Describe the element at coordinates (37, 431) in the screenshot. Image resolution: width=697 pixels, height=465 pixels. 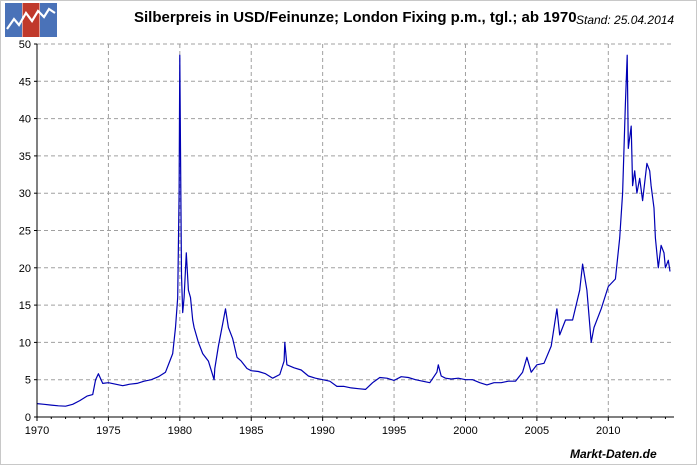
I see `x-tick-label: 1970` at that location.